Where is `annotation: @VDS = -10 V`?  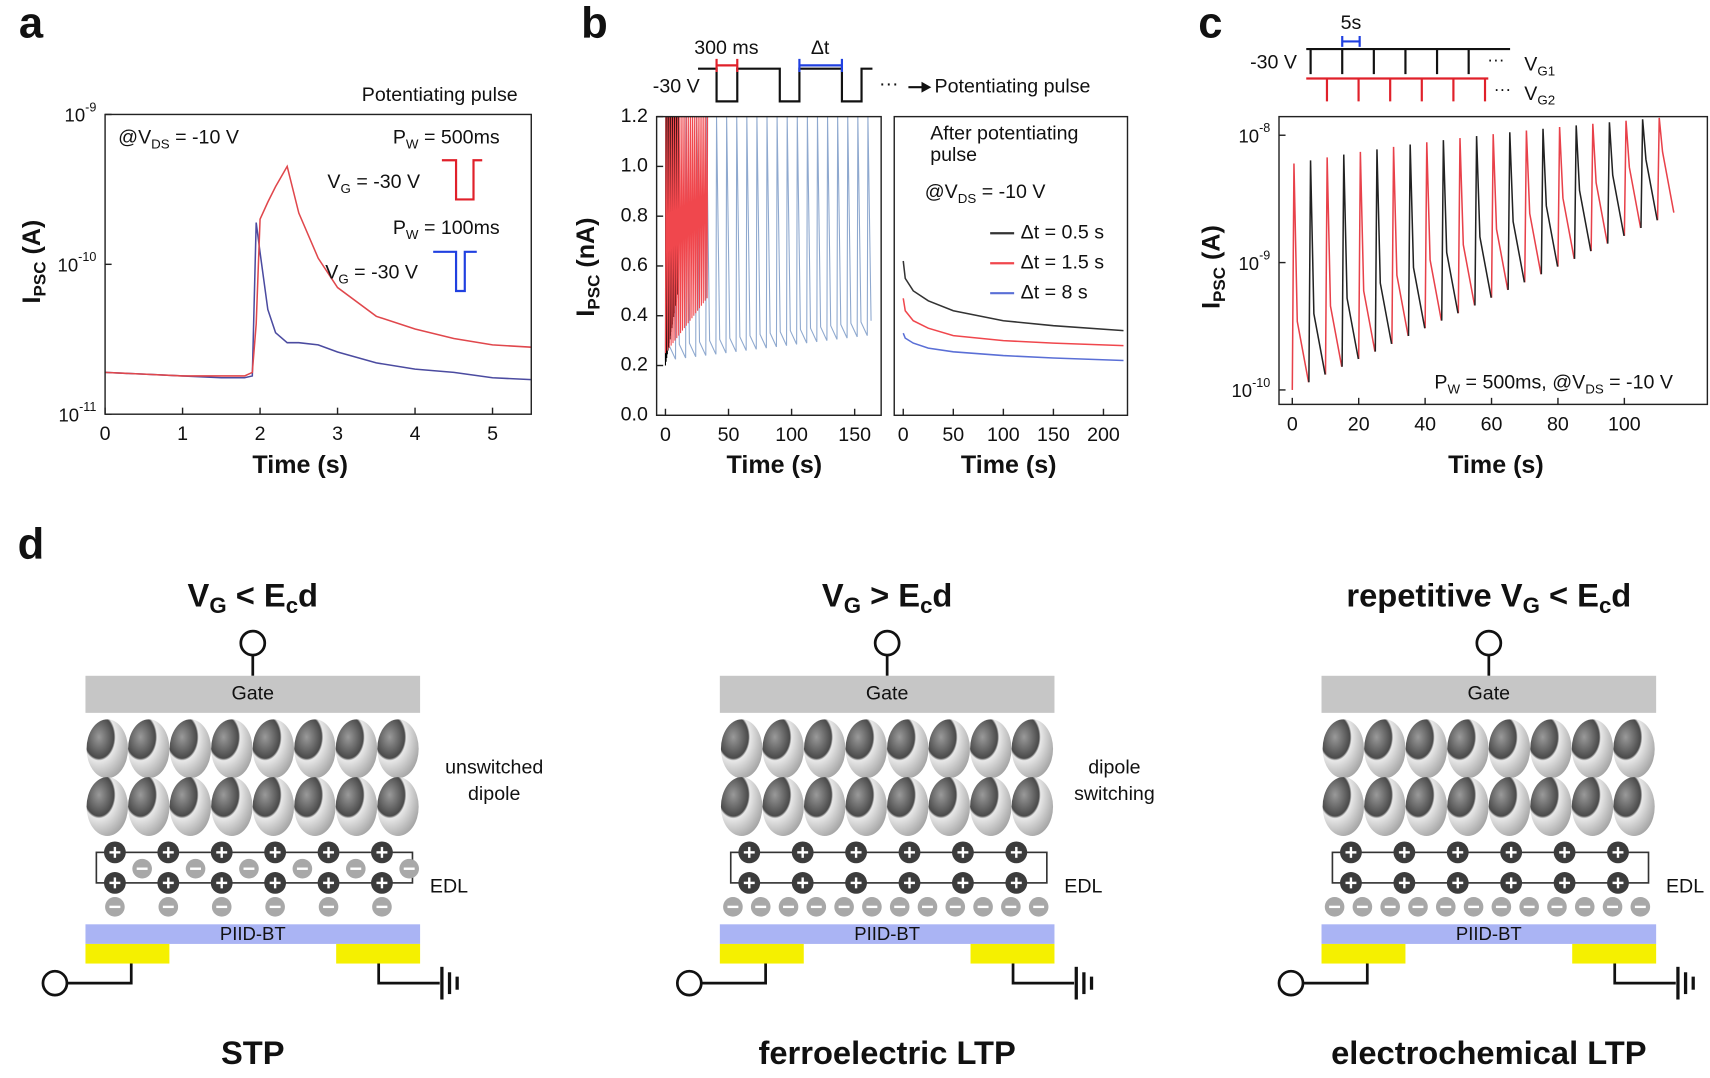
annotation: @VDS = -10 V is located at coordinates (178, 139).